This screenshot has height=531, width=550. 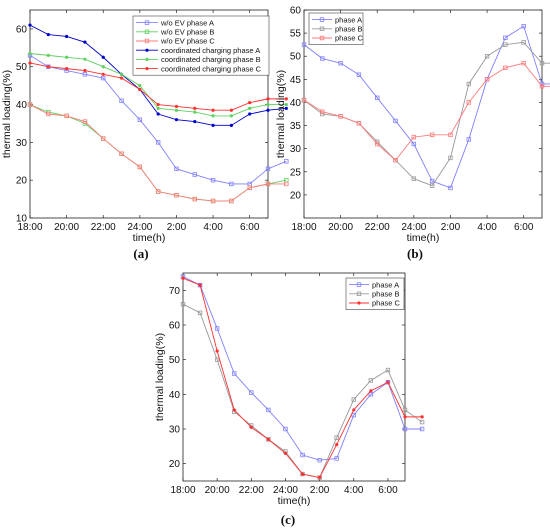 I want to click on panel-2-legend-label: phase B, so click(x=349, y=29).